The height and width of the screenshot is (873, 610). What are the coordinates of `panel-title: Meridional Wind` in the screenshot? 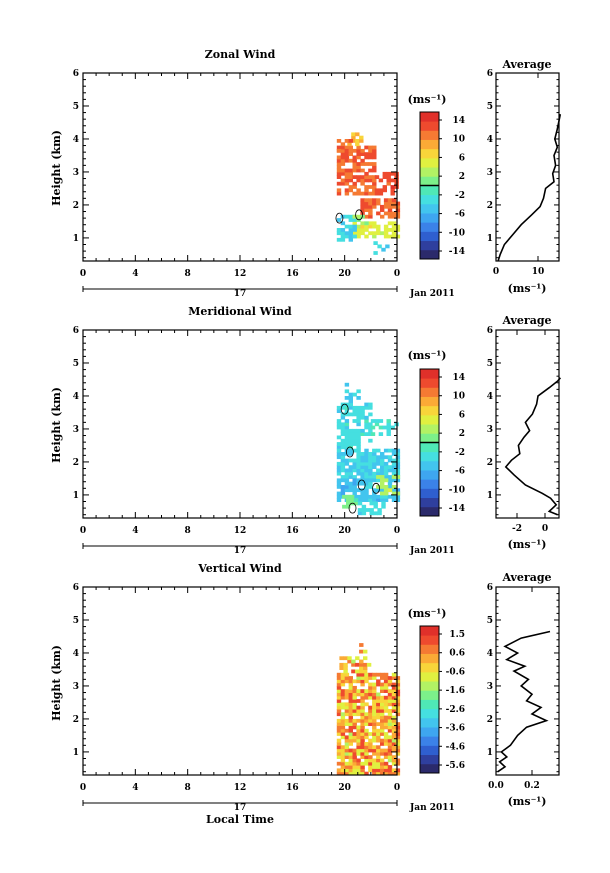 It's located at (240, 311).